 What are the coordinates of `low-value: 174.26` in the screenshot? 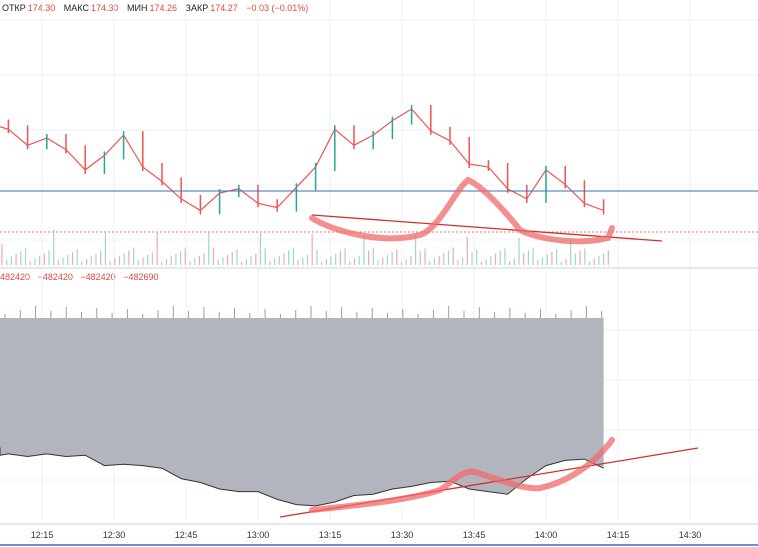 It's located at (163, 8).